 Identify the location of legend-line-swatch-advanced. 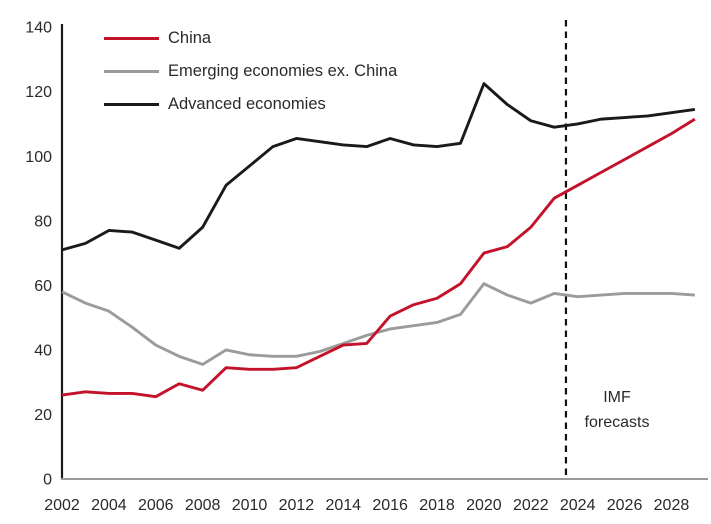
(131, 104).